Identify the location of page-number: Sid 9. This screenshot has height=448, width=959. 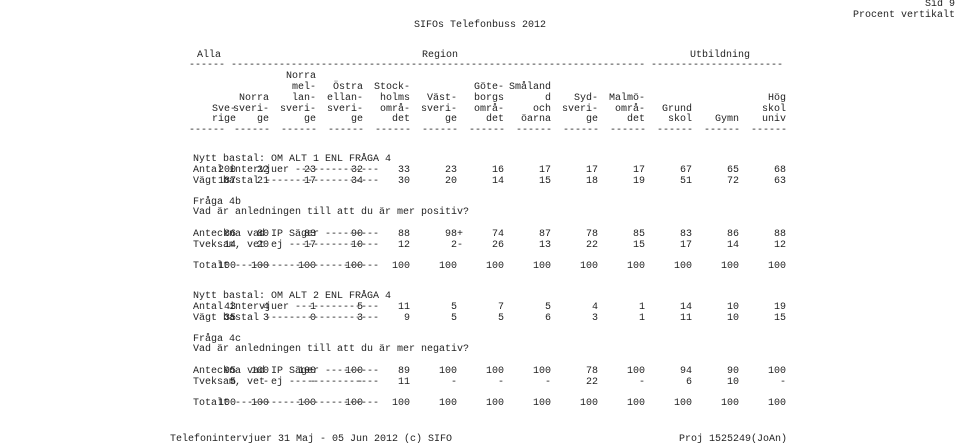
(939, 5).